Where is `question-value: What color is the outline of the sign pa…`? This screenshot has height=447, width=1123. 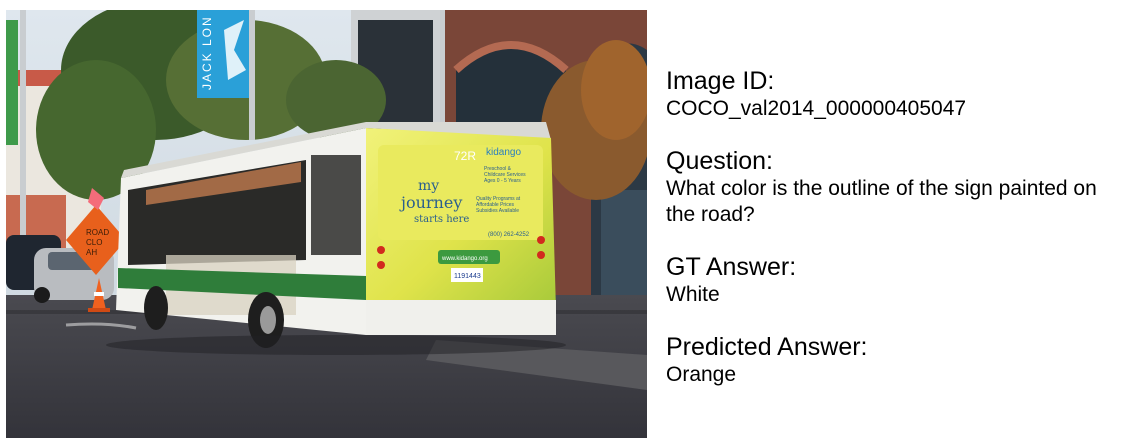
question-value: What color is the outline of the sign pa… is located at coordinates (881, 201).